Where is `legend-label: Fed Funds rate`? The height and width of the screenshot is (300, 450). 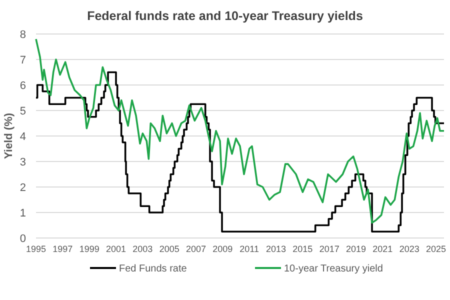 legend-label: Fed Funds rate is located at coordinates (153, 269).